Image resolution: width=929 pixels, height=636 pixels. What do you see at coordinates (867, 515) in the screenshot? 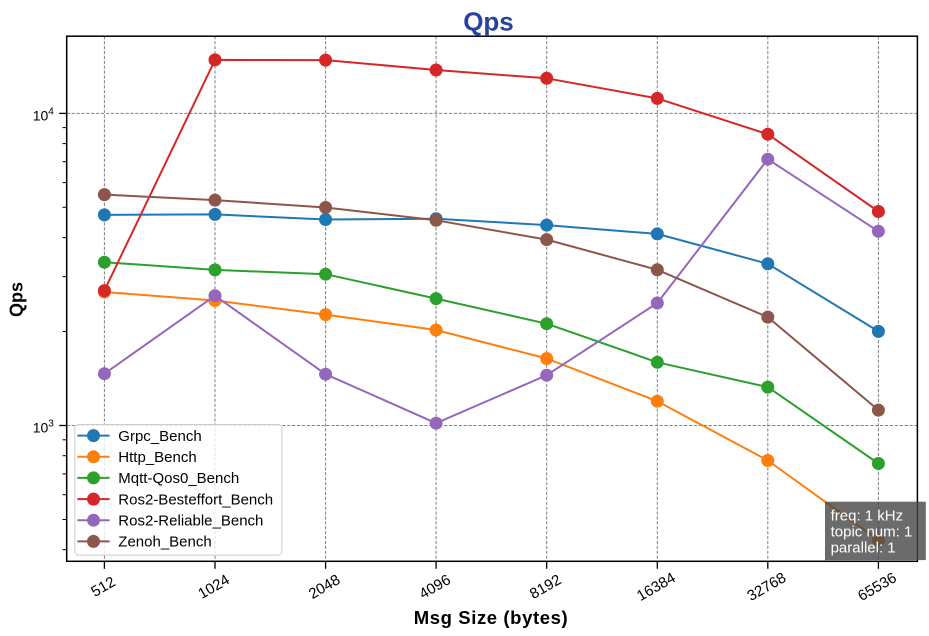
I see `svg-text: freq: 1 kHz` at bounding box center [867, 515].